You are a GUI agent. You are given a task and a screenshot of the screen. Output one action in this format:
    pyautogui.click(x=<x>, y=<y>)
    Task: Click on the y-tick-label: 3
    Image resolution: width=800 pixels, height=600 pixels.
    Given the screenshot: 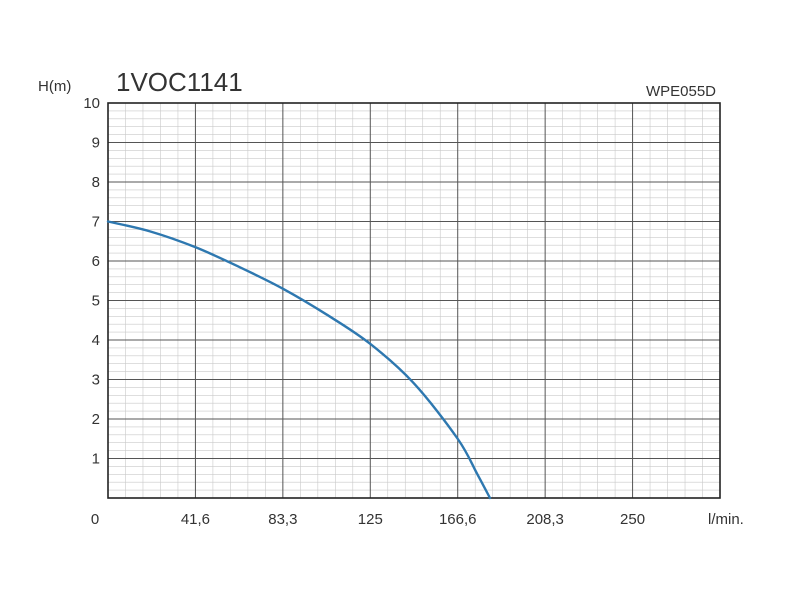 What is the action you would take?
    pyautogui.click(x=96, y=380)
    